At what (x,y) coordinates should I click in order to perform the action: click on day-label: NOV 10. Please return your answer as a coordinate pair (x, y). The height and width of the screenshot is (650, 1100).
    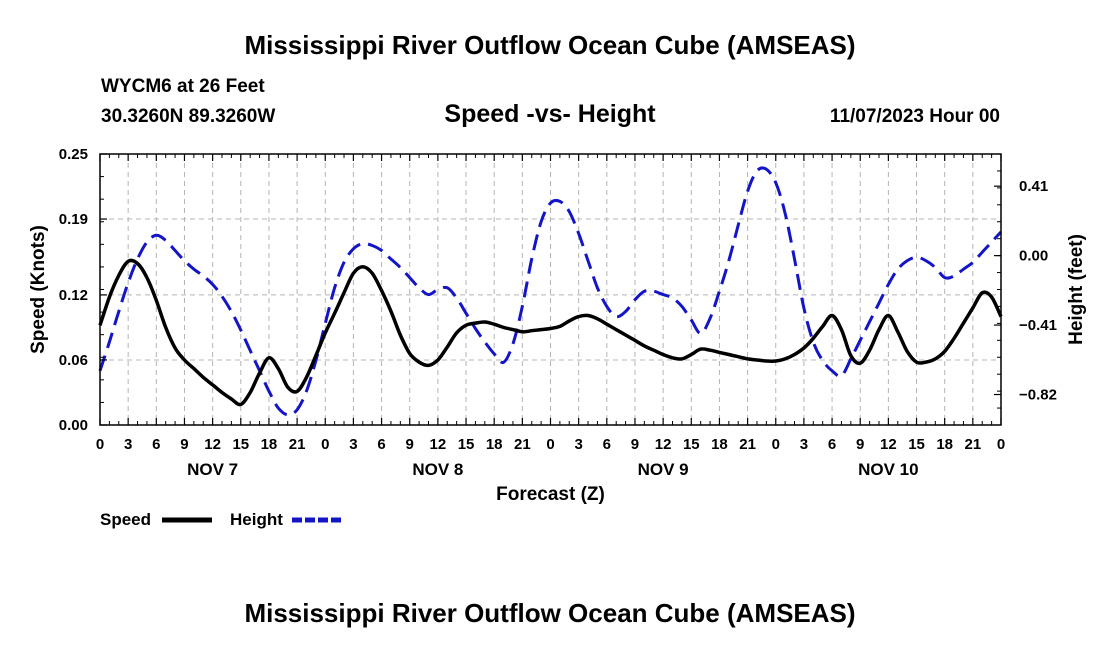
    Looking at the image, I should click on (888, 469).